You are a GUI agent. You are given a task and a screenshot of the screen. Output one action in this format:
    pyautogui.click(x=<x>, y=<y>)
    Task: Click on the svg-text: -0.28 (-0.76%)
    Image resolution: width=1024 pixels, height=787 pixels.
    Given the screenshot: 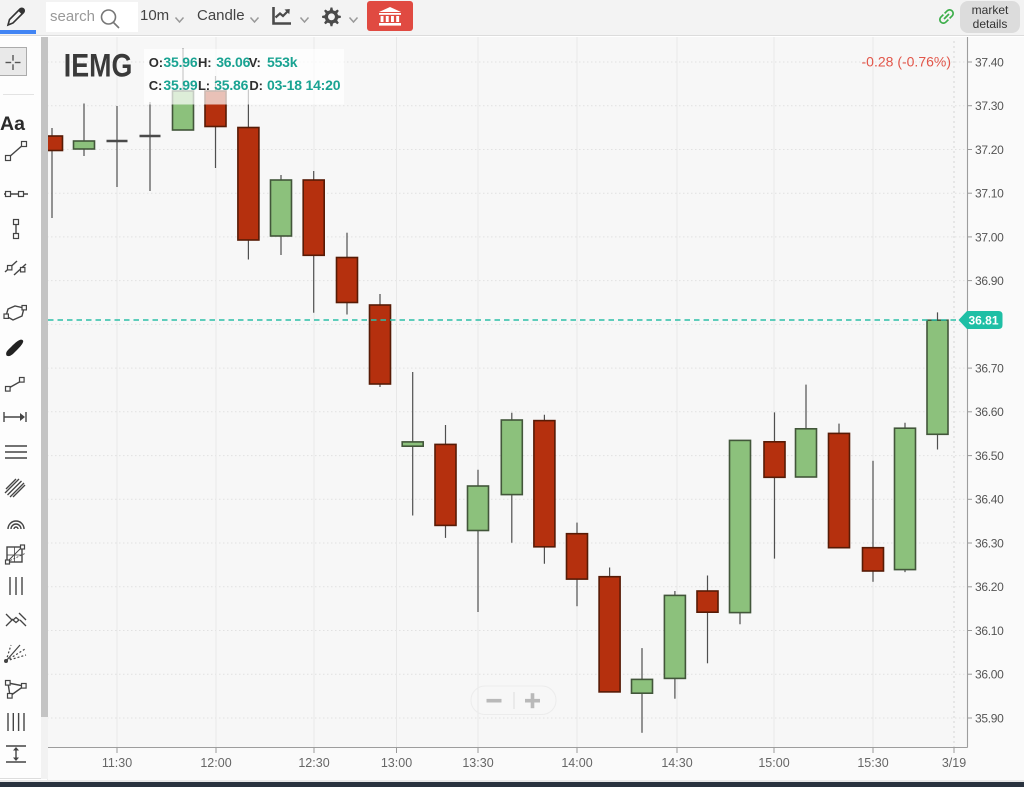 What is the action you would take?
    pyautogui.click(x=906, y=62)
    